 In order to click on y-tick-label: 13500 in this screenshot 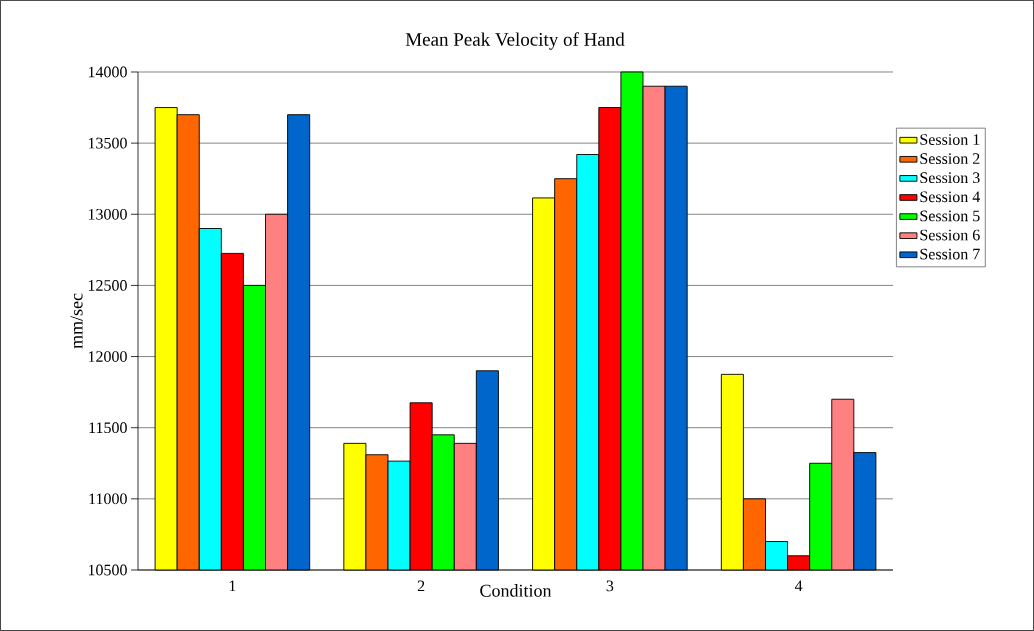, I will do `click(107, 143)`.